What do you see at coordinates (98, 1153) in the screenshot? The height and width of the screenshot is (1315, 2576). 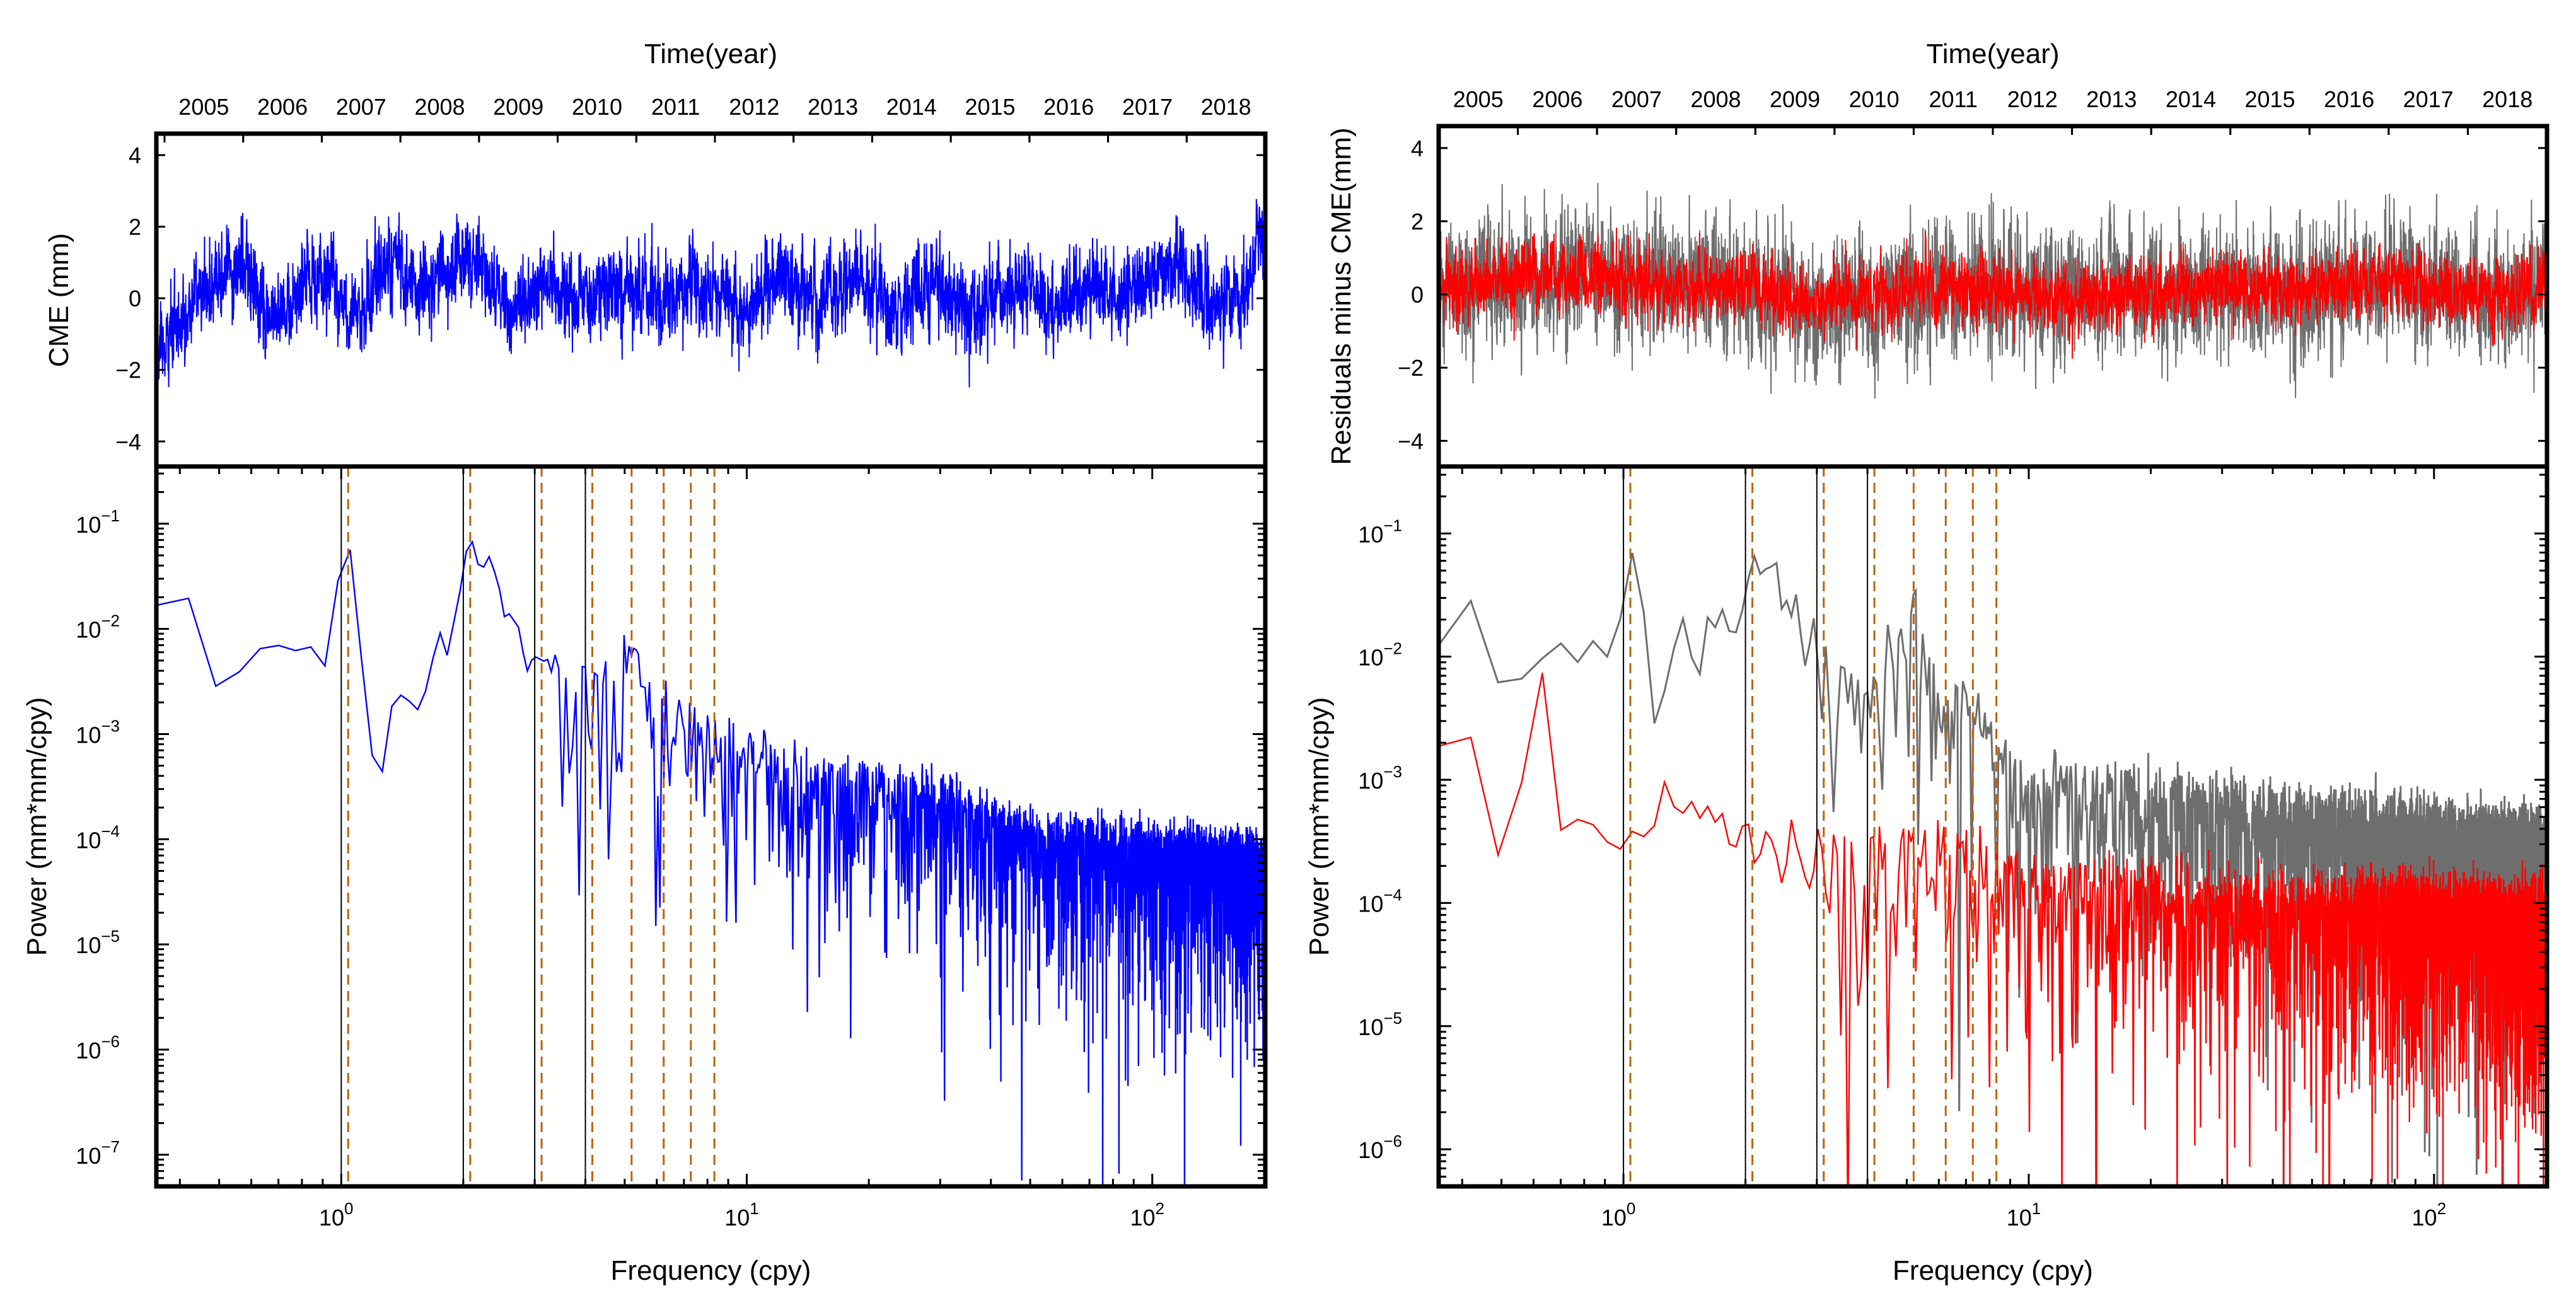 I see `y-tick-label: 10⁻⁷` at bounding box center [98, 1153].